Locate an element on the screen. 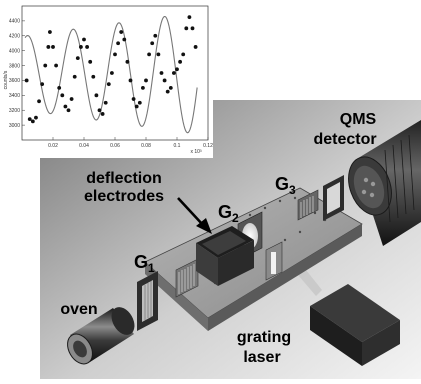  g1-label: G1 is located at coordinates (144, 263).